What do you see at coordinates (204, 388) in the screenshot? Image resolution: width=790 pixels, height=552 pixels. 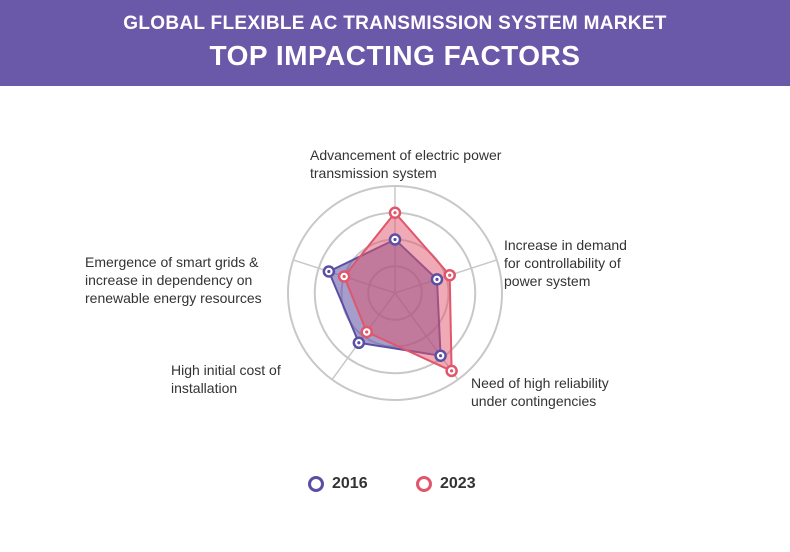 I see `axis-label-line: installation` at bounding box center [204, 388].